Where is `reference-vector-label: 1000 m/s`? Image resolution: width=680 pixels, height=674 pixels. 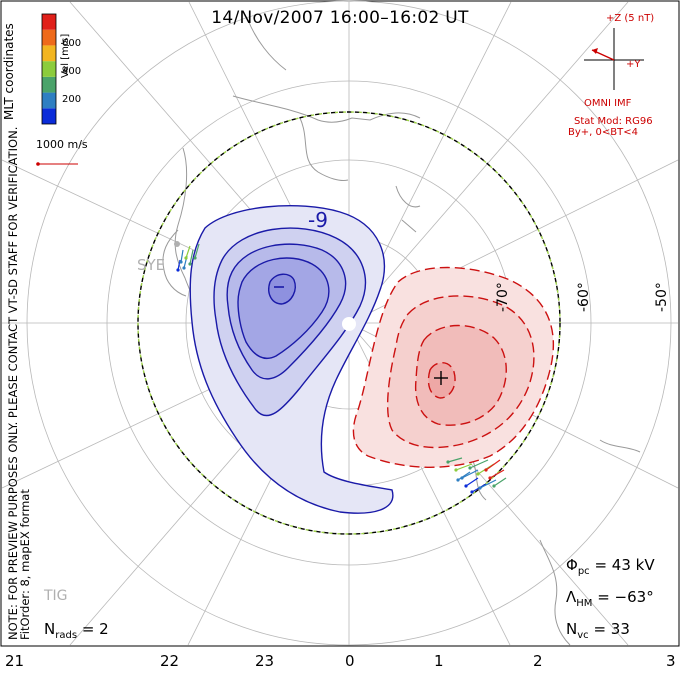
reference-vector-label: 1000 m/s is located at coordinates (62, 144).